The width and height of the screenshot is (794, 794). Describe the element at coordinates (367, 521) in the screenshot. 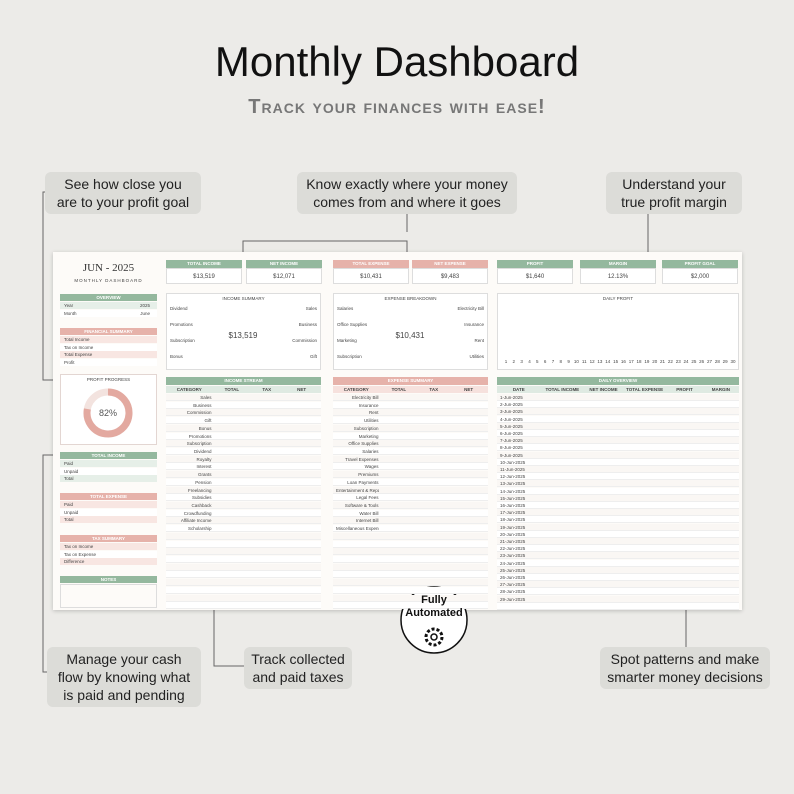

I see `row-label: Internet Bill` at that location.